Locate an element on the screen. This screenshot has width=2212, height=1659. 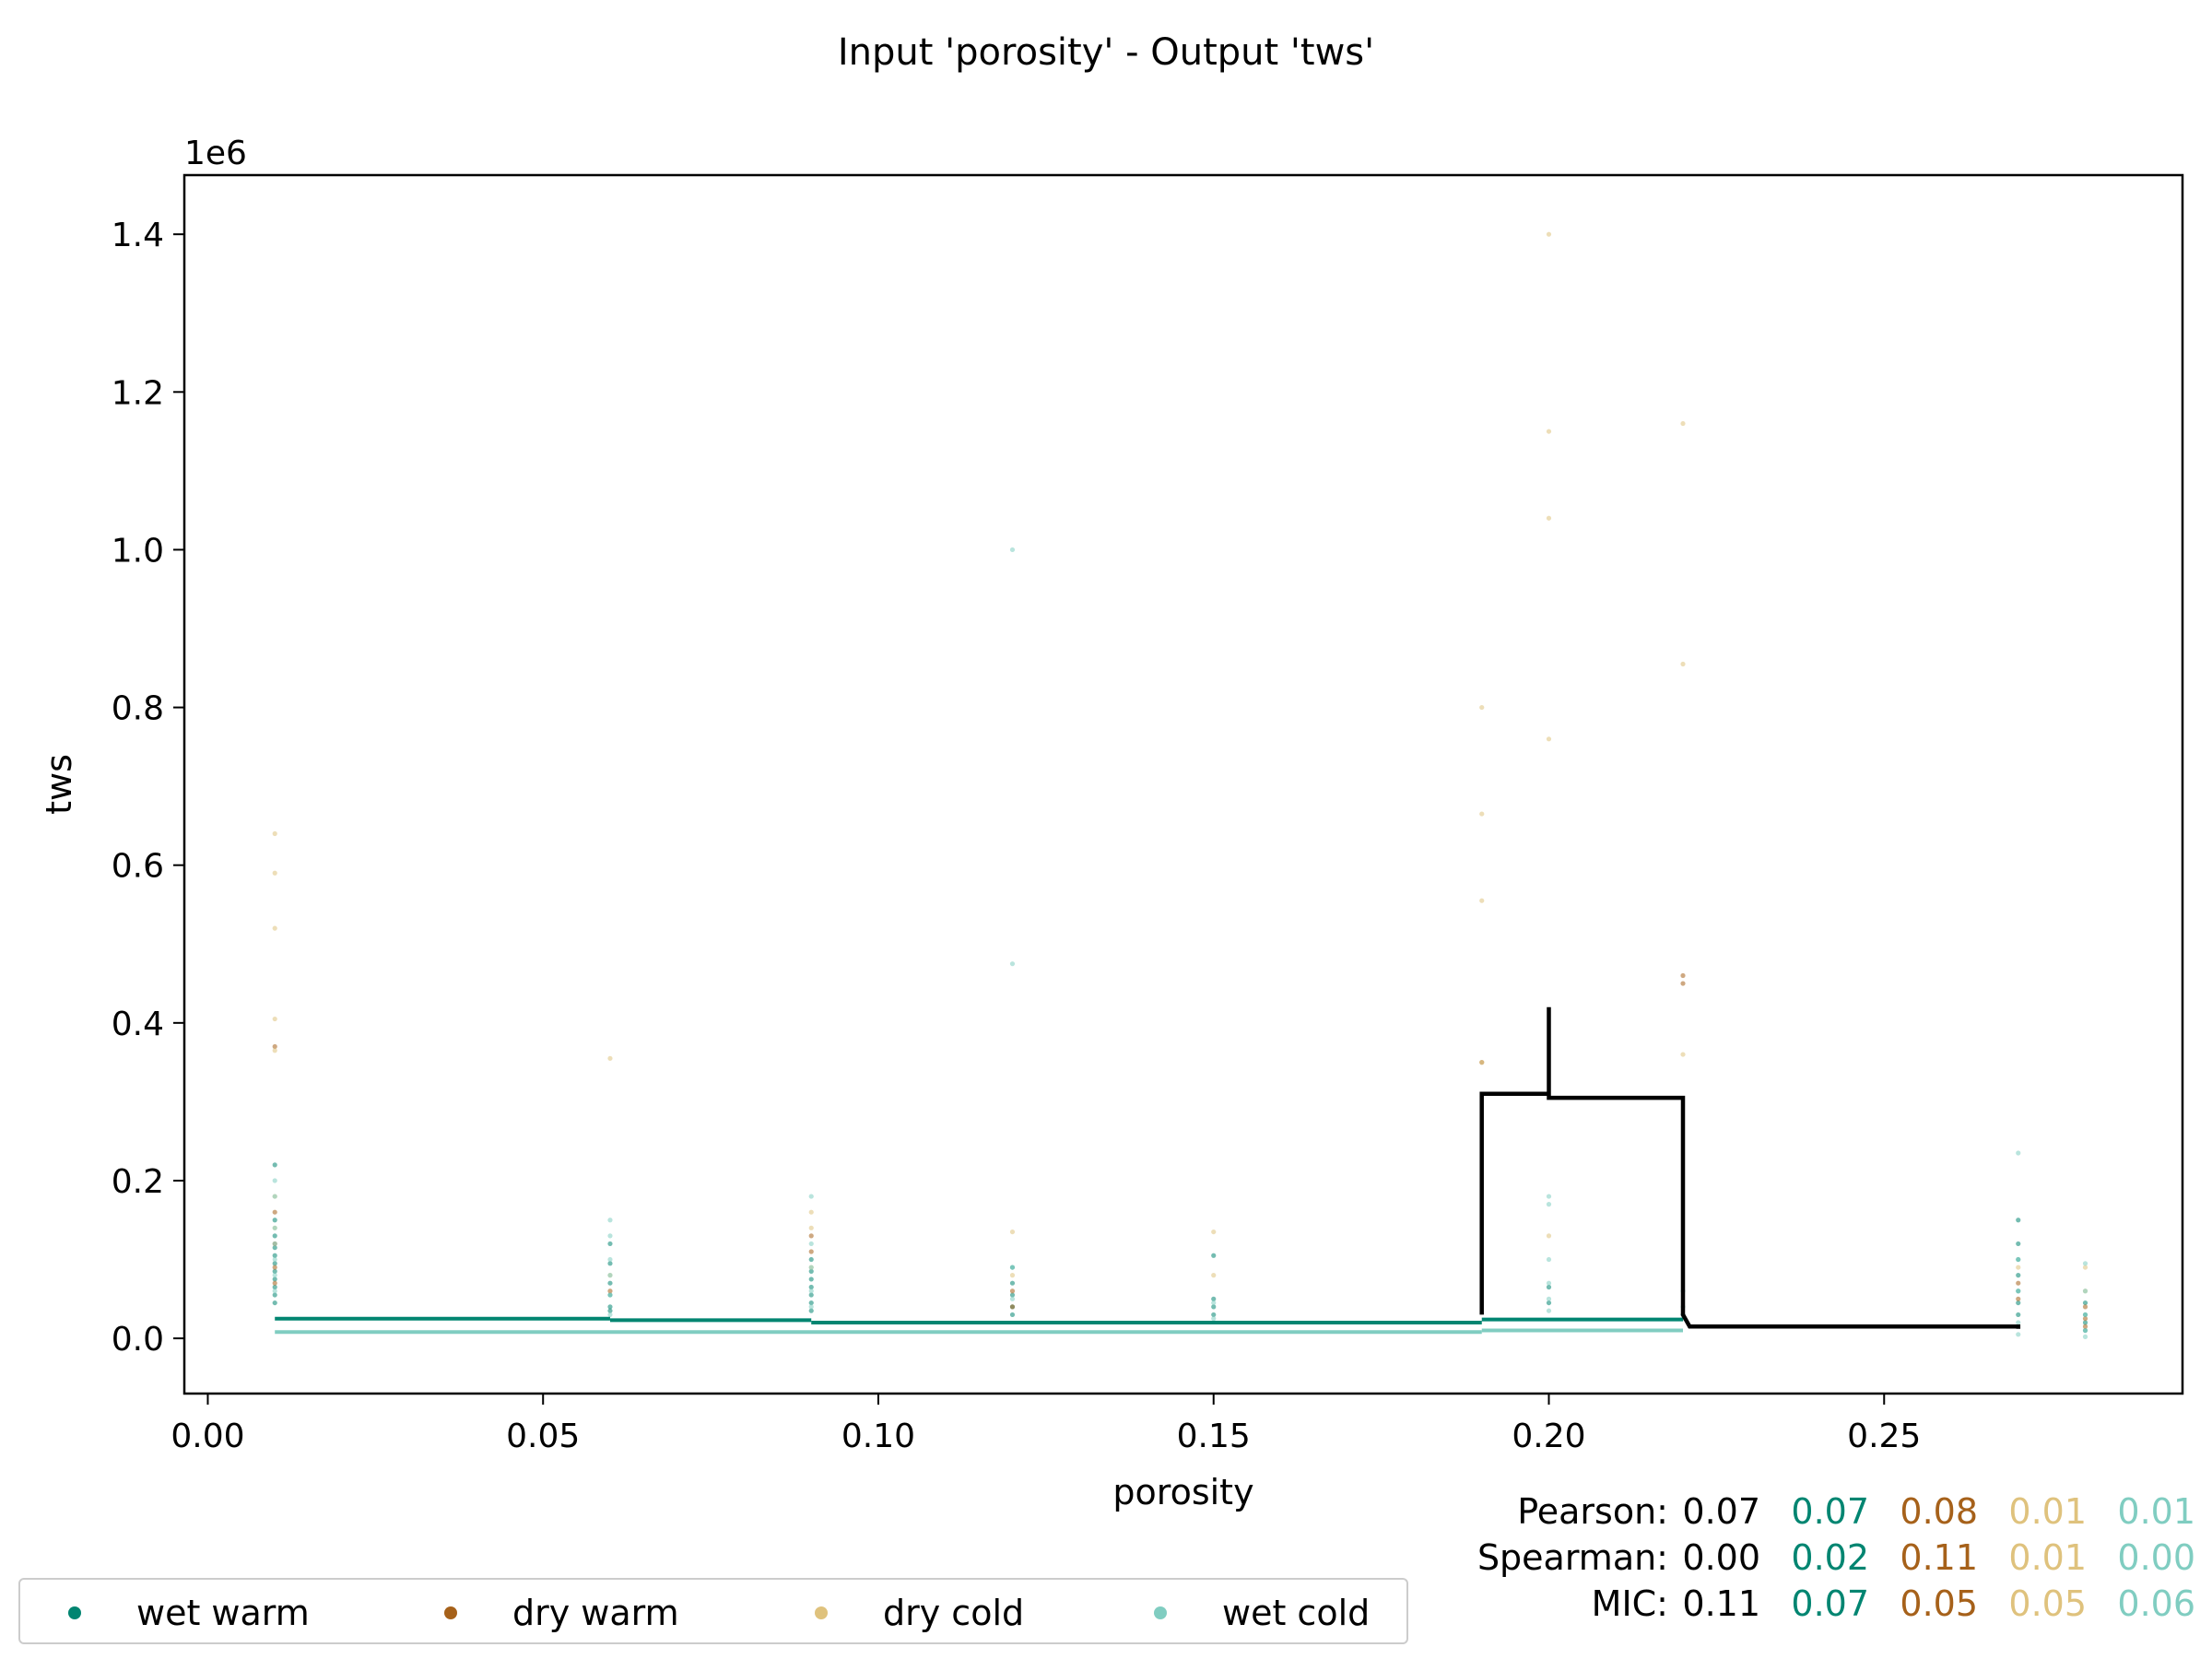
y-tick-label: 0.4 is located at coordinates (138, 1024).